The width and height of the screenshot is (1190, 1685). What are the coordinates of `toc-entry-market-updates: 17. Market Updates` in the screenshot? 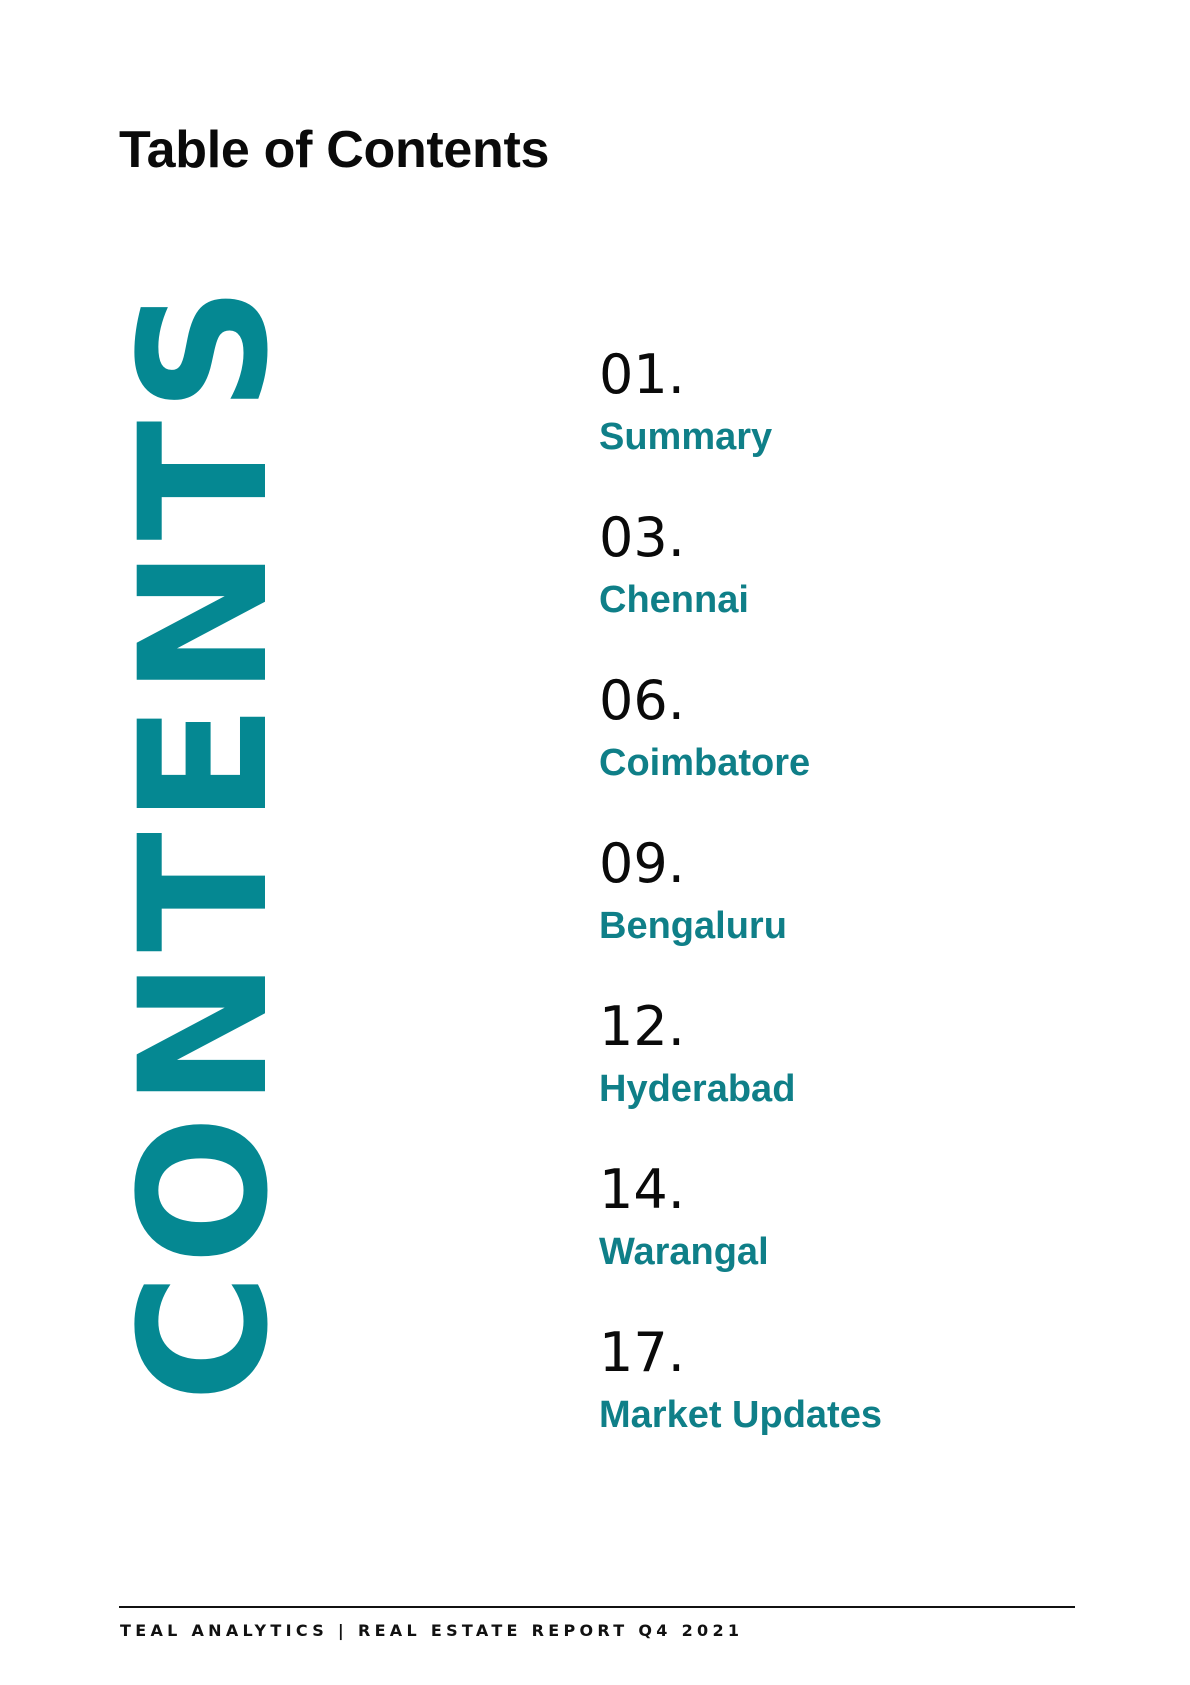 It's located at (839, 1407).